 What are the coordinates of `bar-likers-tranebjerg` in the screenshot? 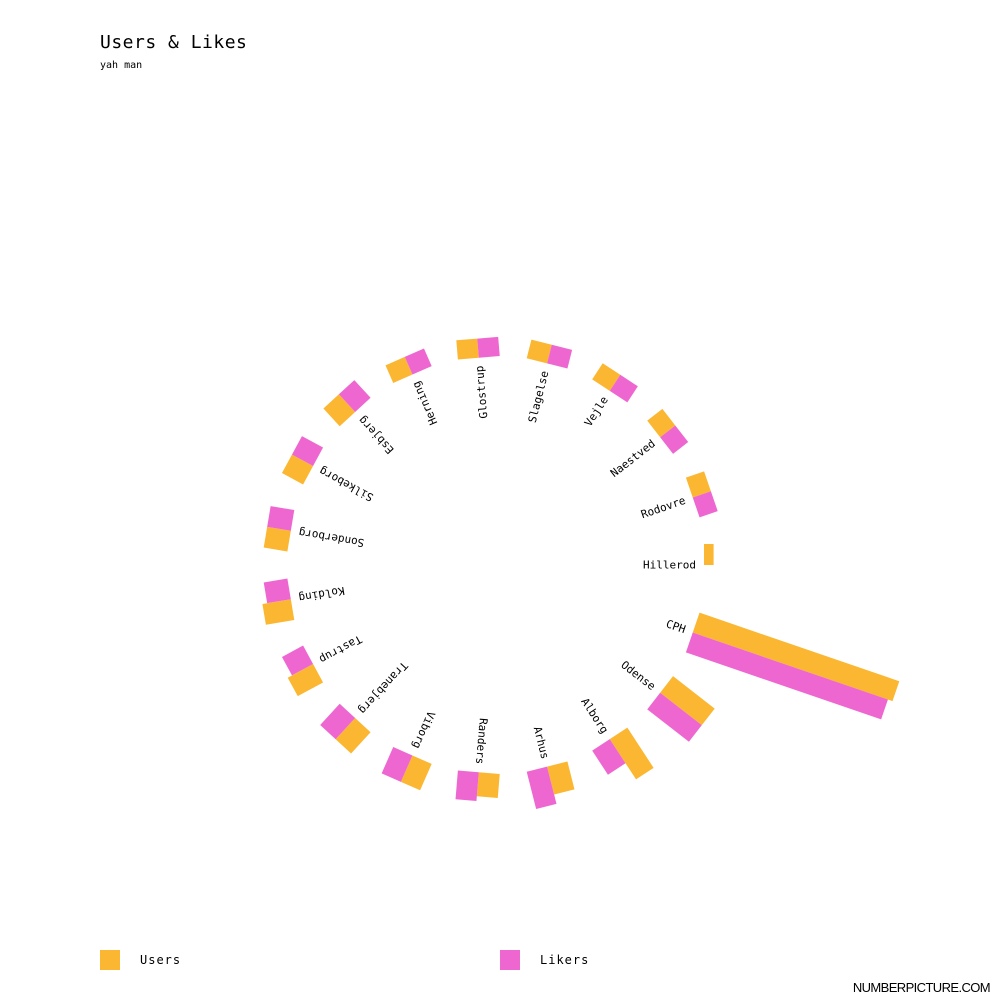 It's located at (338, 721).